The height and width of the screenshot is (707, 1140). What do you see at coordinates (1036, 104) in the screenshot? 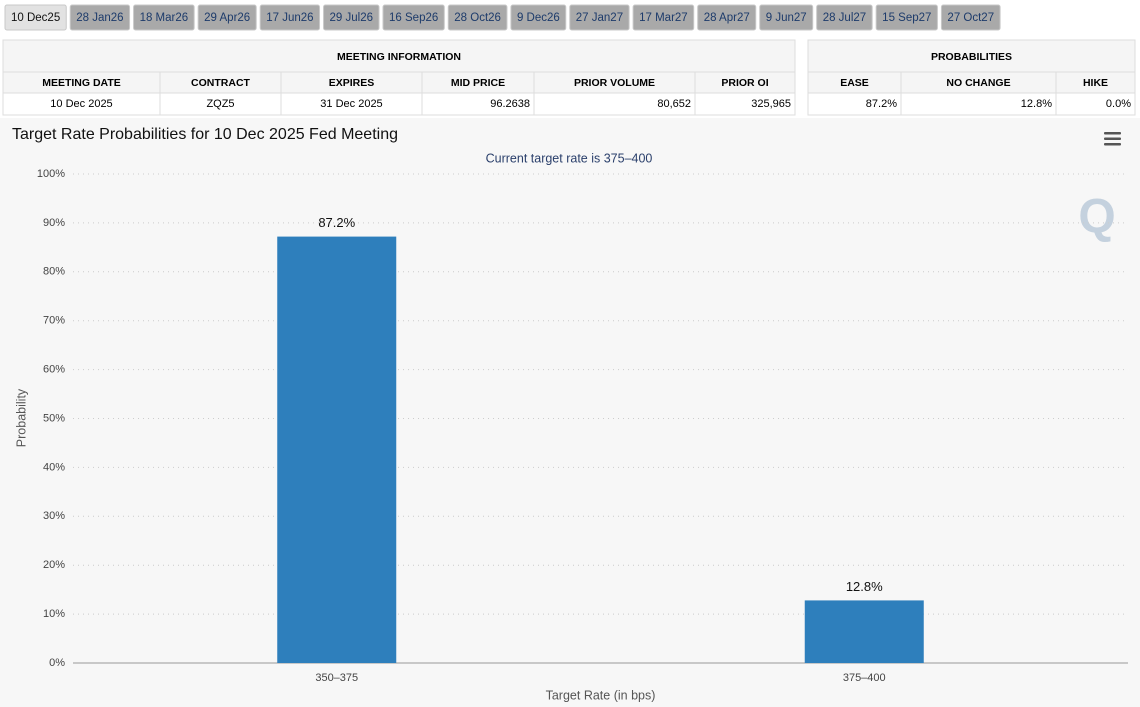
I see `cell-value: 12.8%` at bounding box center [1036, 104].